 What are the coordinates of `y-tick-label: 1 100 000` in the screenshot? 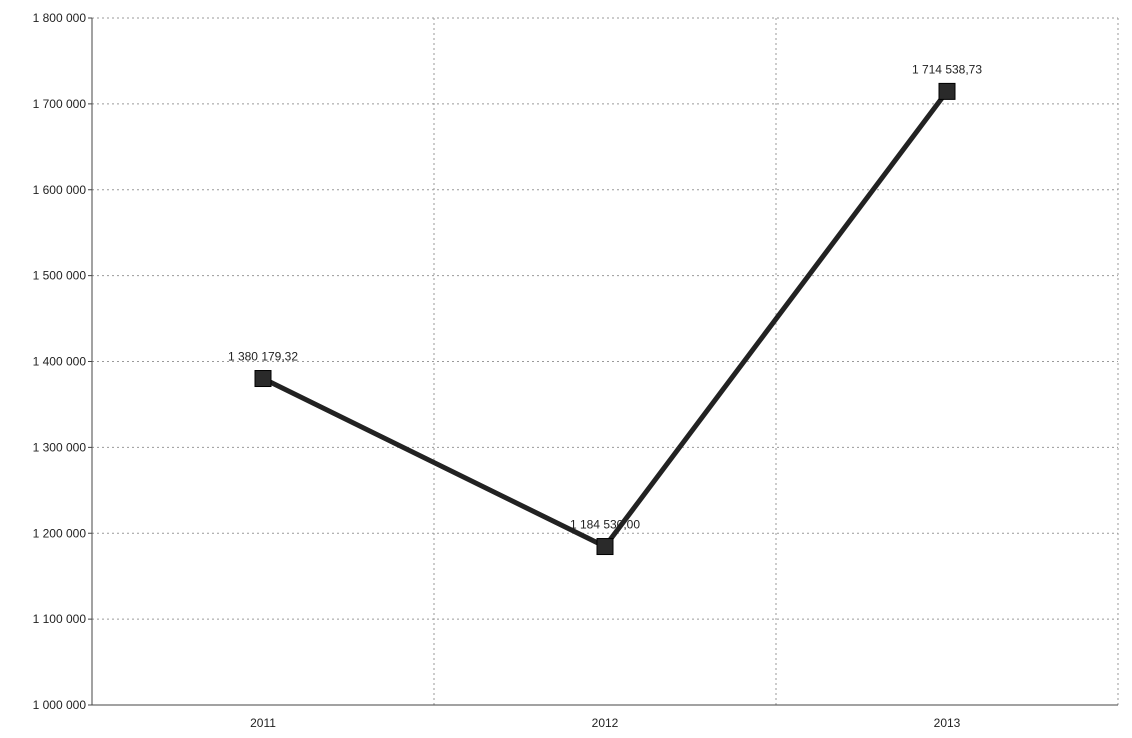 It's located at (60, 619).